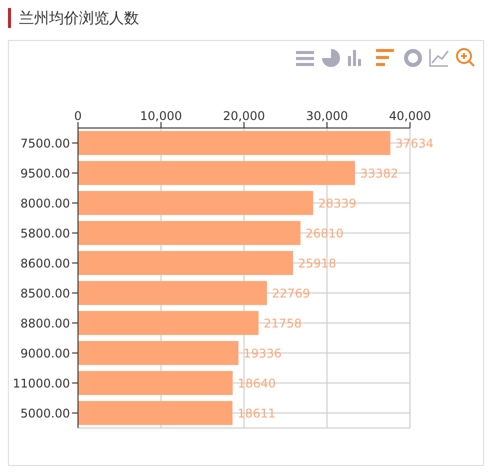 Image resolution: width=492 pixels, height=475 pixels. I want to click on data-label: 18640, so click(257, 383).